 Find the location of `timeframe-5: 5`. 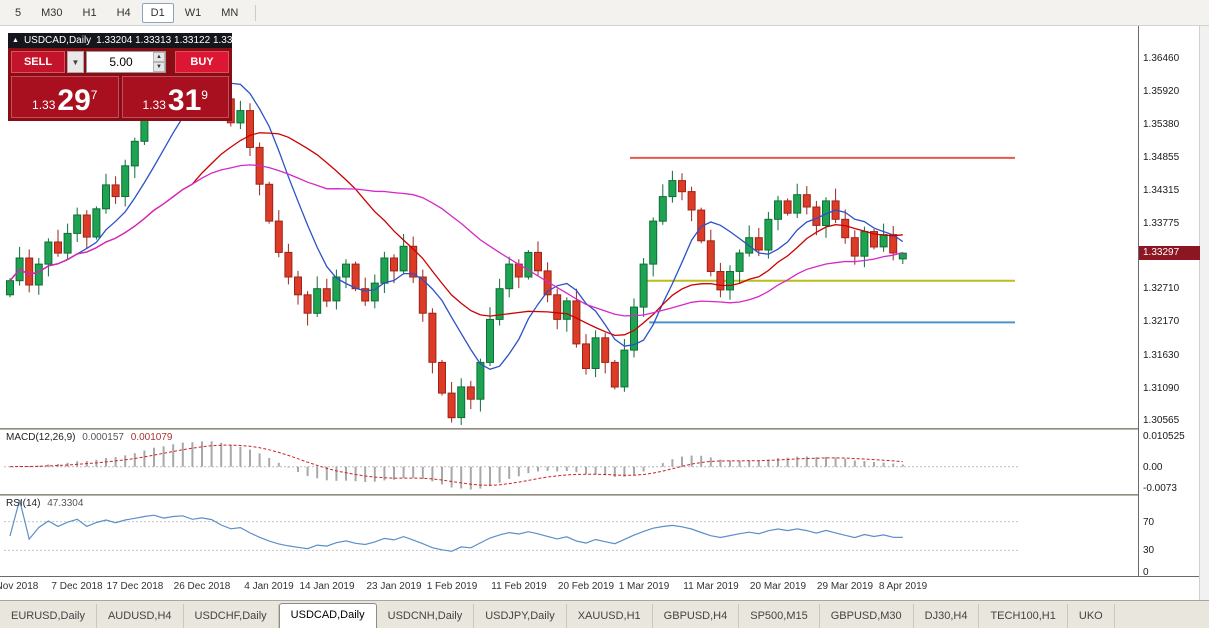

timeframe-5: 5 is located at coordinates (18, 13).